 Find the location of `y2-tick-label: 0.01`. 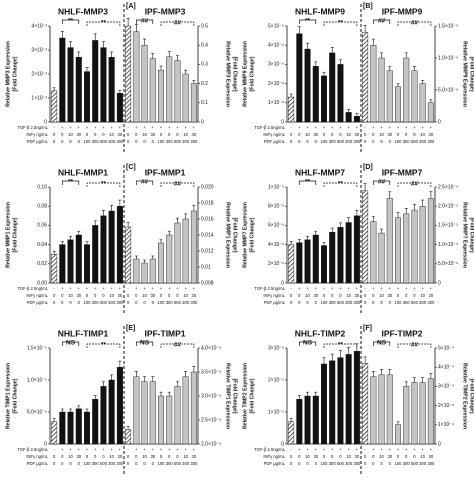

y2-tick-label: 0.01 is located at coordinates (206, 267).